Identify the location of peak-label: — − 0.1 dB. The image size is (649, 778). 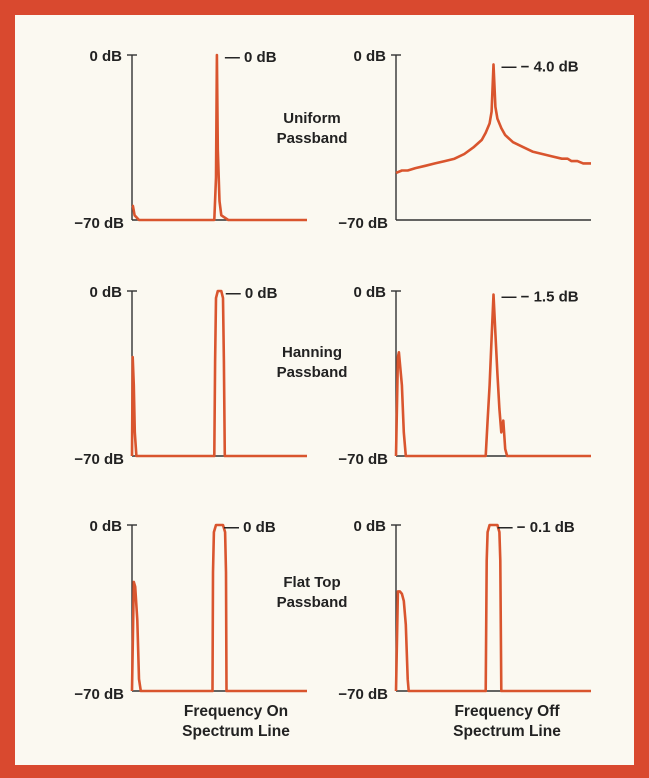
(536, 527).